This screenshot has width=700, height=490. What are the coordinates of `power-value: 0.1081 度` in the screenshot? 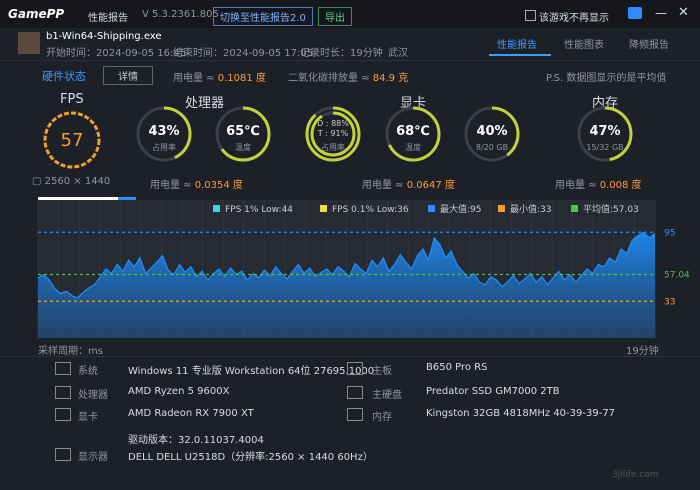 It's located at (241, 78).